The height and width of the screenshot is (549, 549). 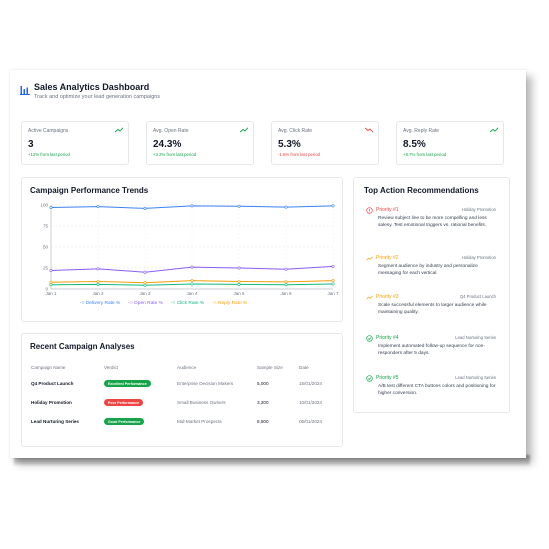 What do you see at coordinates (46, 268) in the screenshot?
I see `y-tick-label: 25` at bounding box center [46, 268].